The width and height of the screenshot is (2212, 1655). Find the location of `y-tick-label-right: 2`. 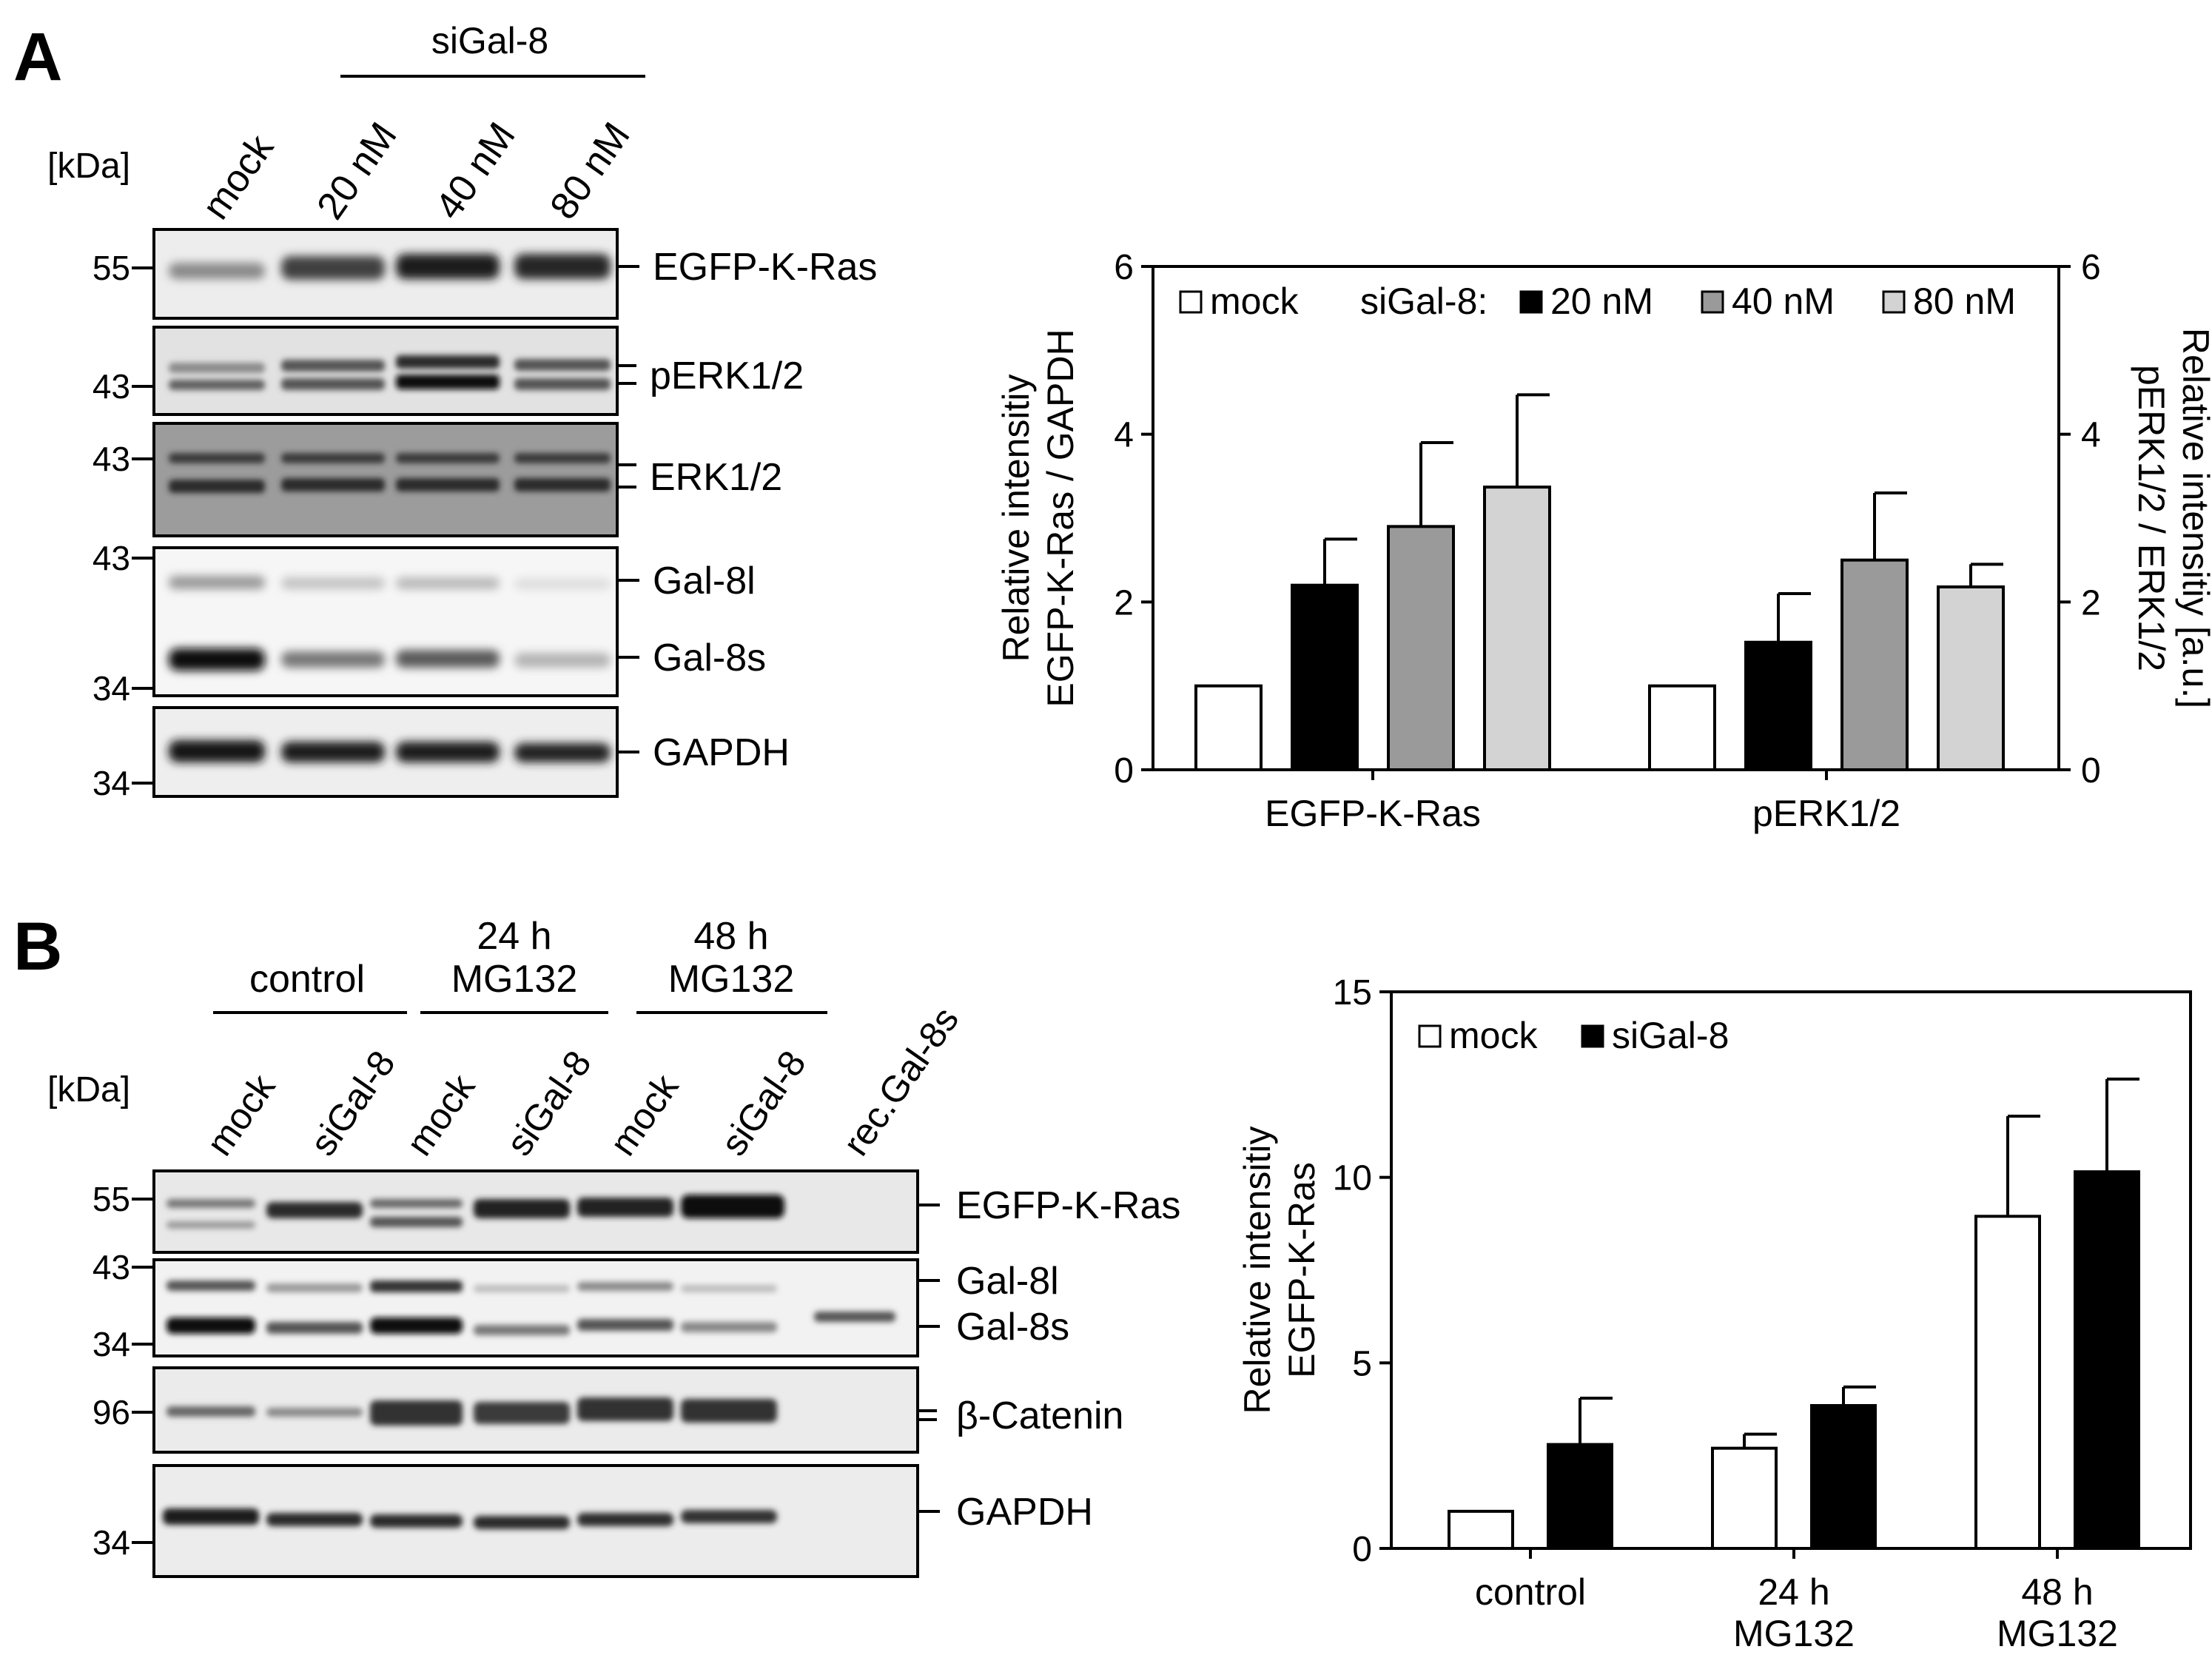

y-tick-label-right: 2 is located at coordinates (2091, 602).